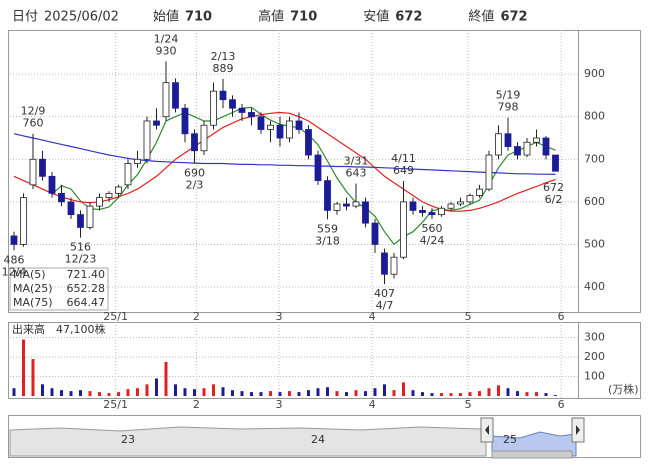 This screenshot has width=653, height=470. Describe the element at coordinates (81, 329) in the screenshot. I see `volume-last: 47,100株` at that location.